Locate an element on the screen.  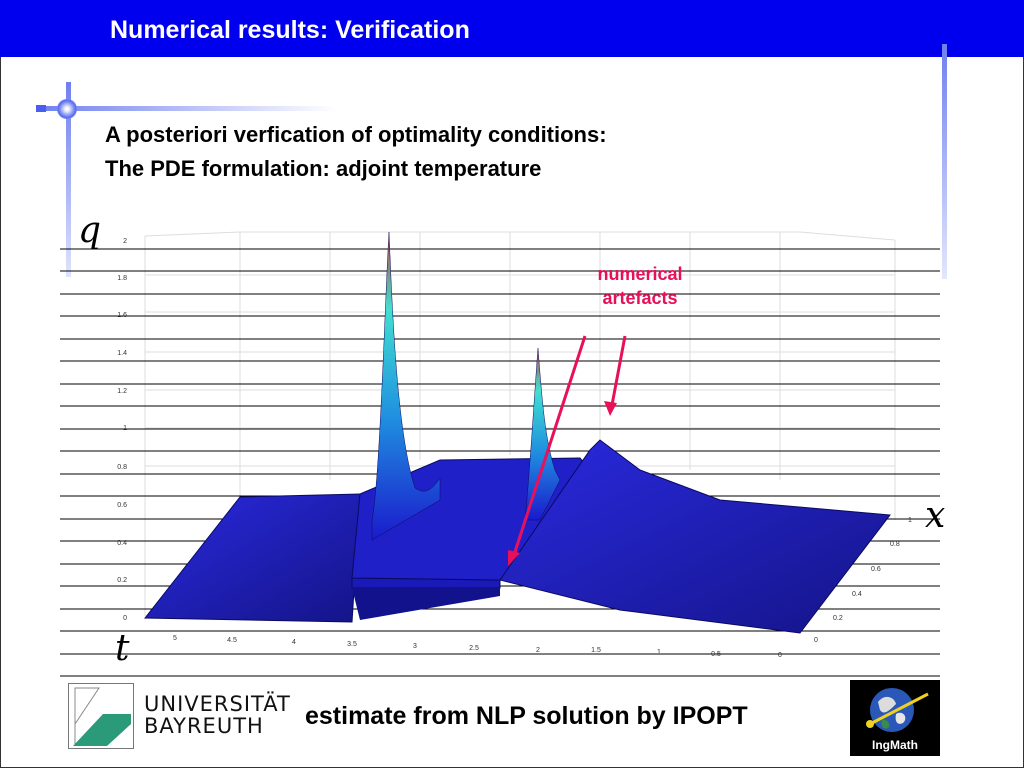
annotation-numerical-artefacts: numerical artefacts is located at coordinates (640, 286).